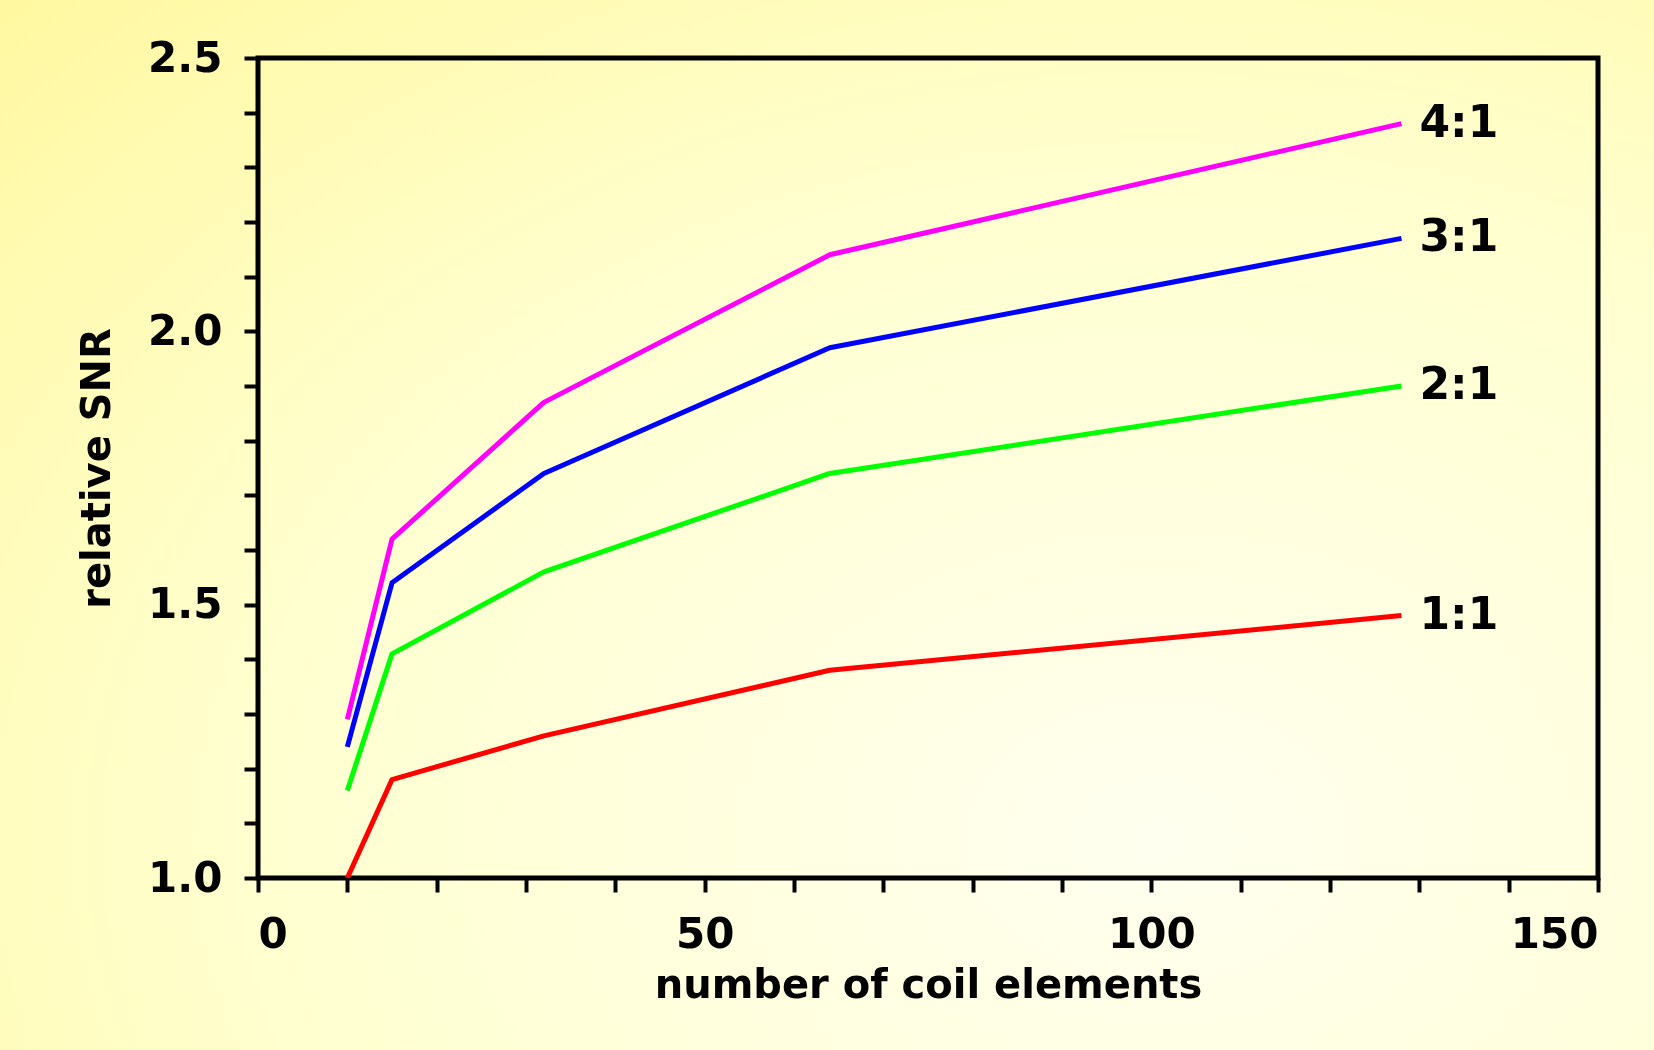 This screenshot has height=1050, width=1654. I want to click on series-label: 3:1, so click(1459, 236).